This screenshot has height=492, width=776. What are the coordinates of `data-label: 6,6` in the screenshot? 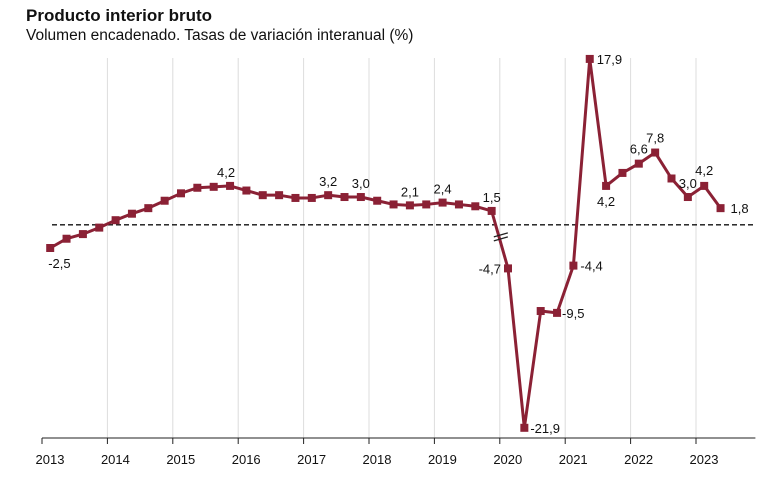 It's located at (639, 149).